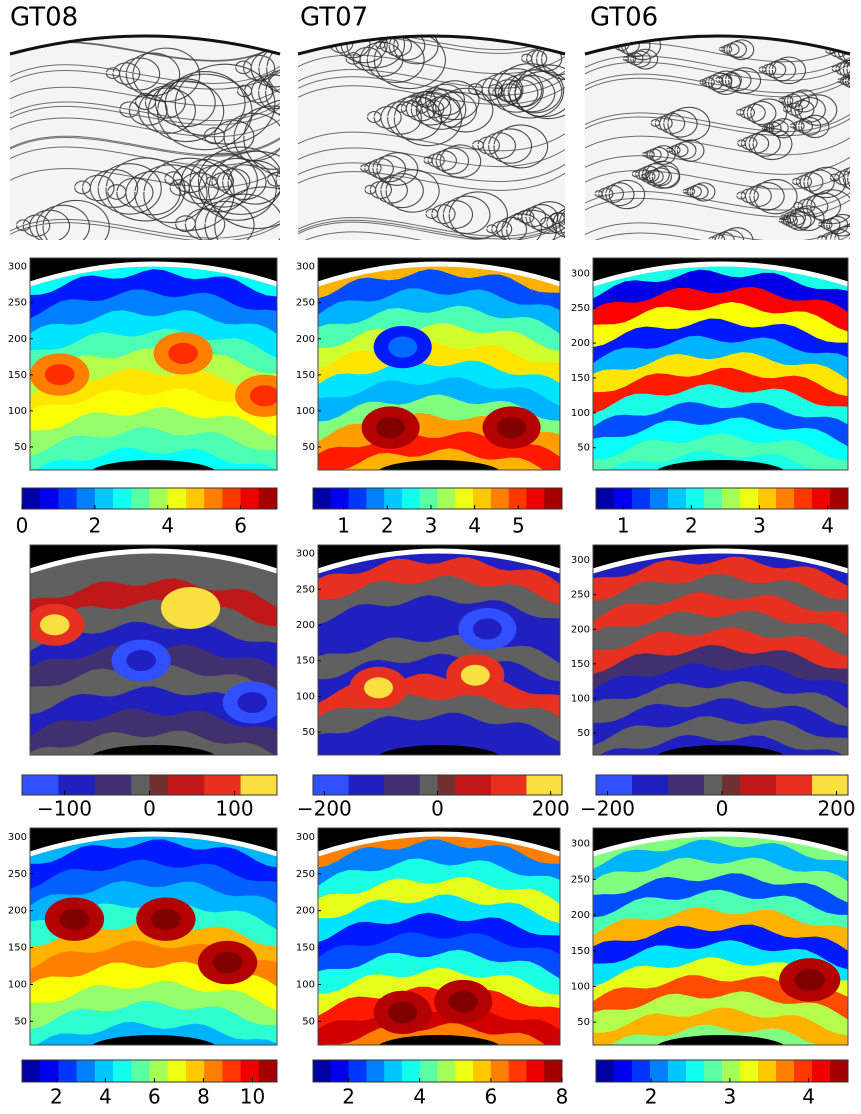 The width and height of the screenshot is (861, 1114). What do you see at coordinates (431, 526) in the screenshot?
I see `colorbar-tick-label: 3` at bounding box center [431, 526].